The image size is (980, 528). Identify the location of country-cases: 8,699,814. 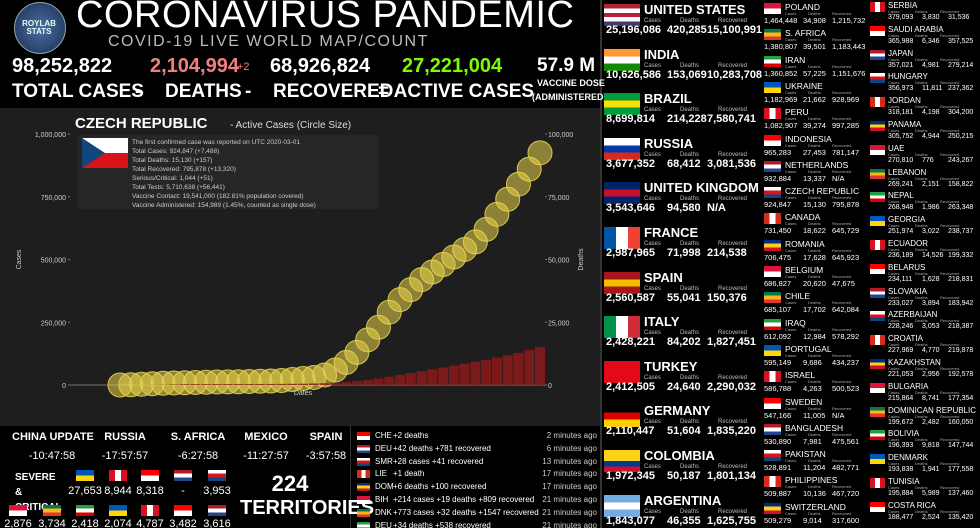
(630, 119).